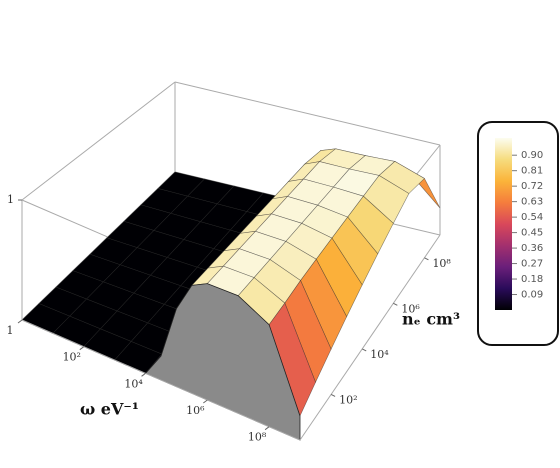 This screenshot has width=560, height=468. What do you see at coordinates (72, 357) in the screenshot?
I see `x-tick-label: 10²` at bounding box center [72, 357].